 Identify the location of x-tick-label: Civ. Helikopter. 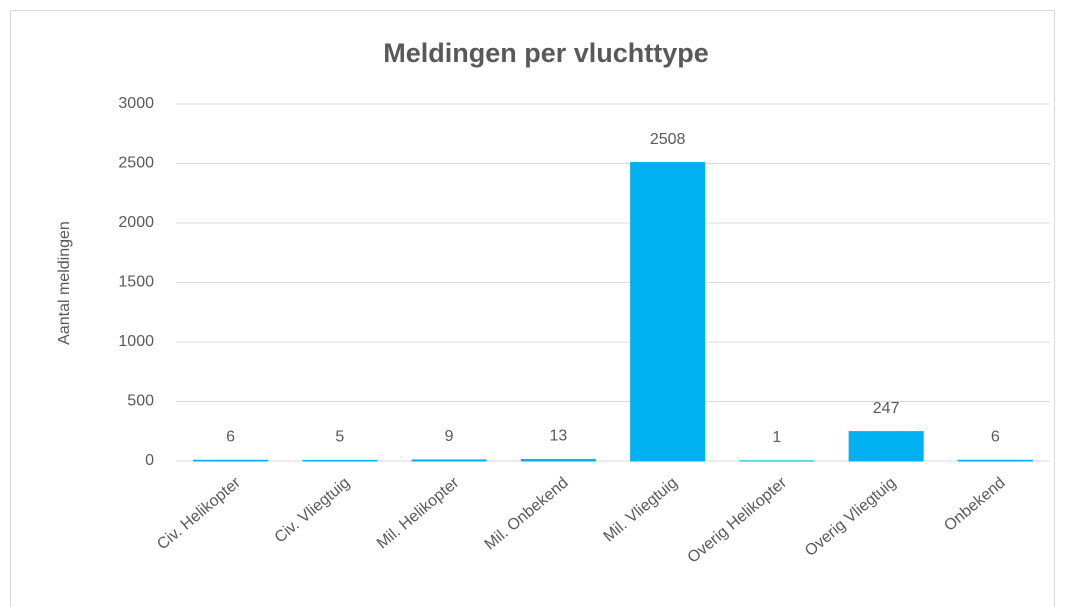
(199, 514).